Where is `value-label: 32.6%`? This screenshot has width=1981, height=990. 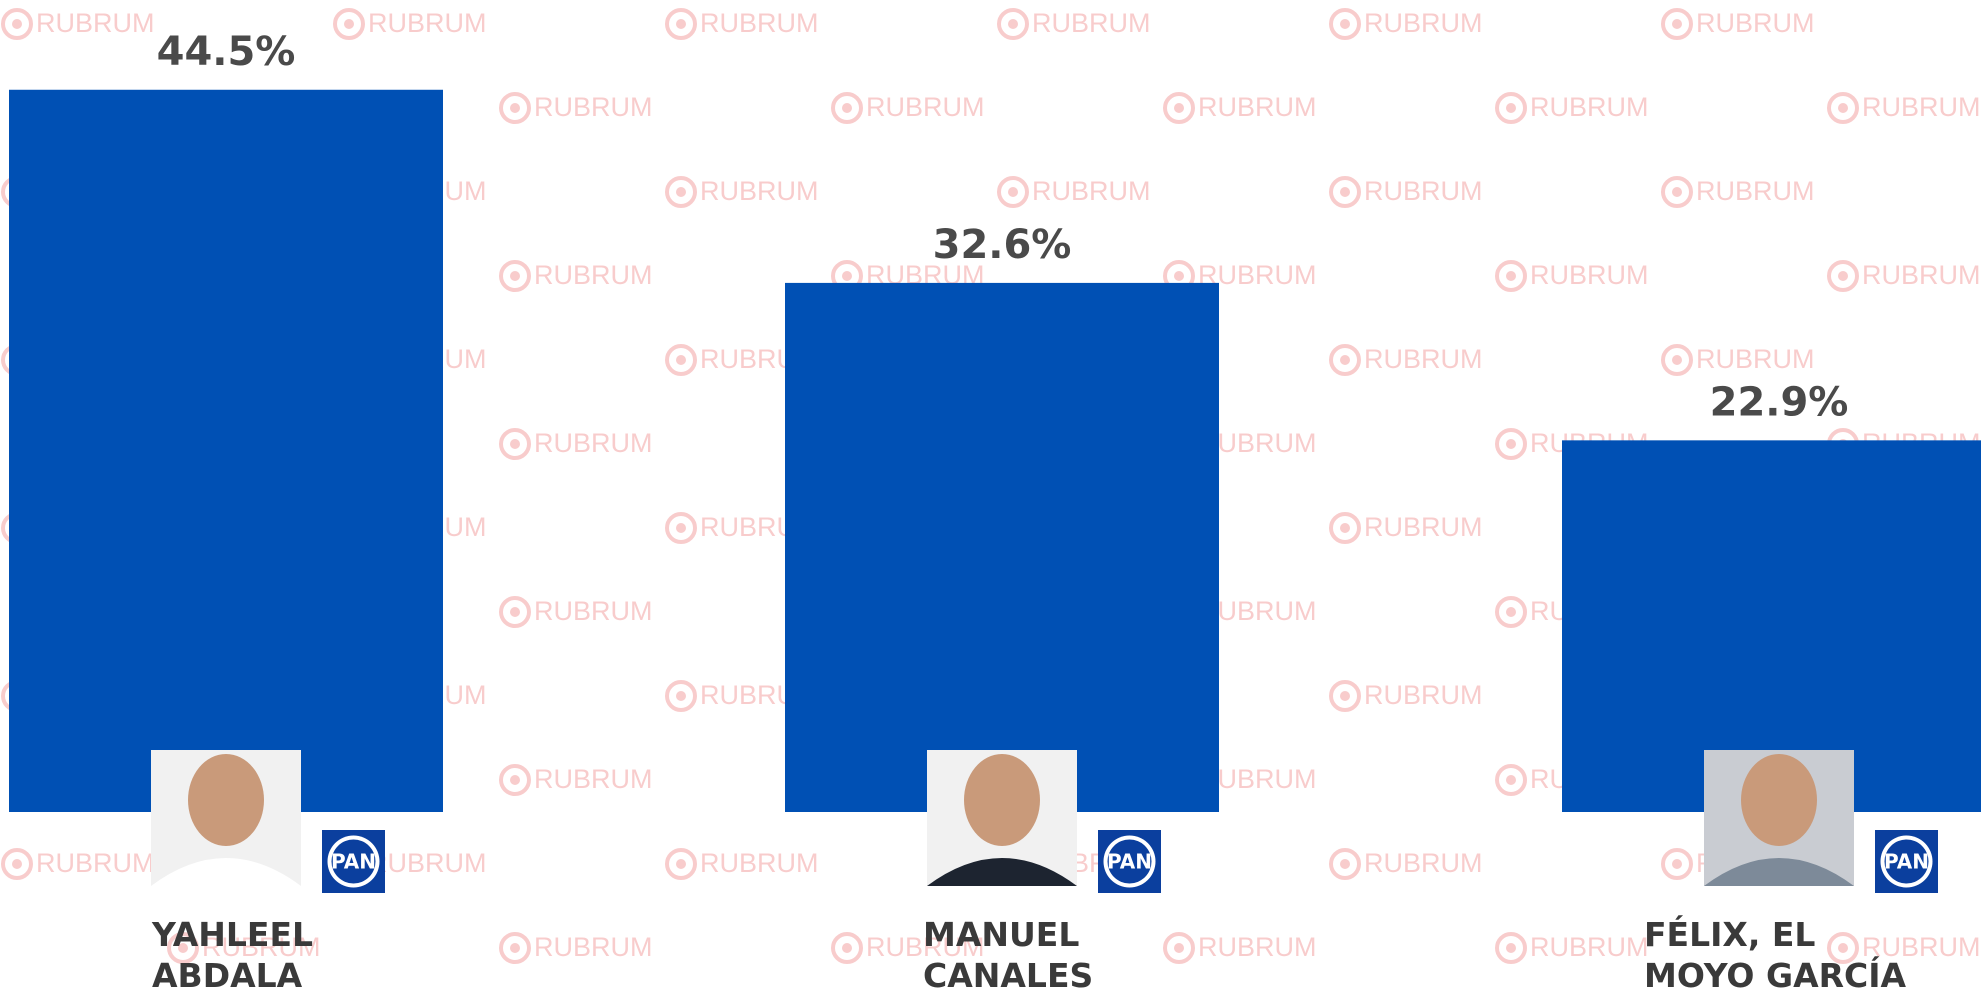
value-label: 32.6% is located at coordinates (1002, 245).